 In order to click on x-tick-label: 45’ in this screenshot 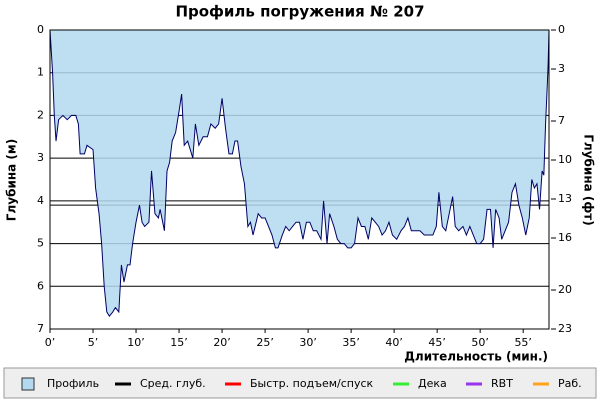, I will do `click(437, 342)`.